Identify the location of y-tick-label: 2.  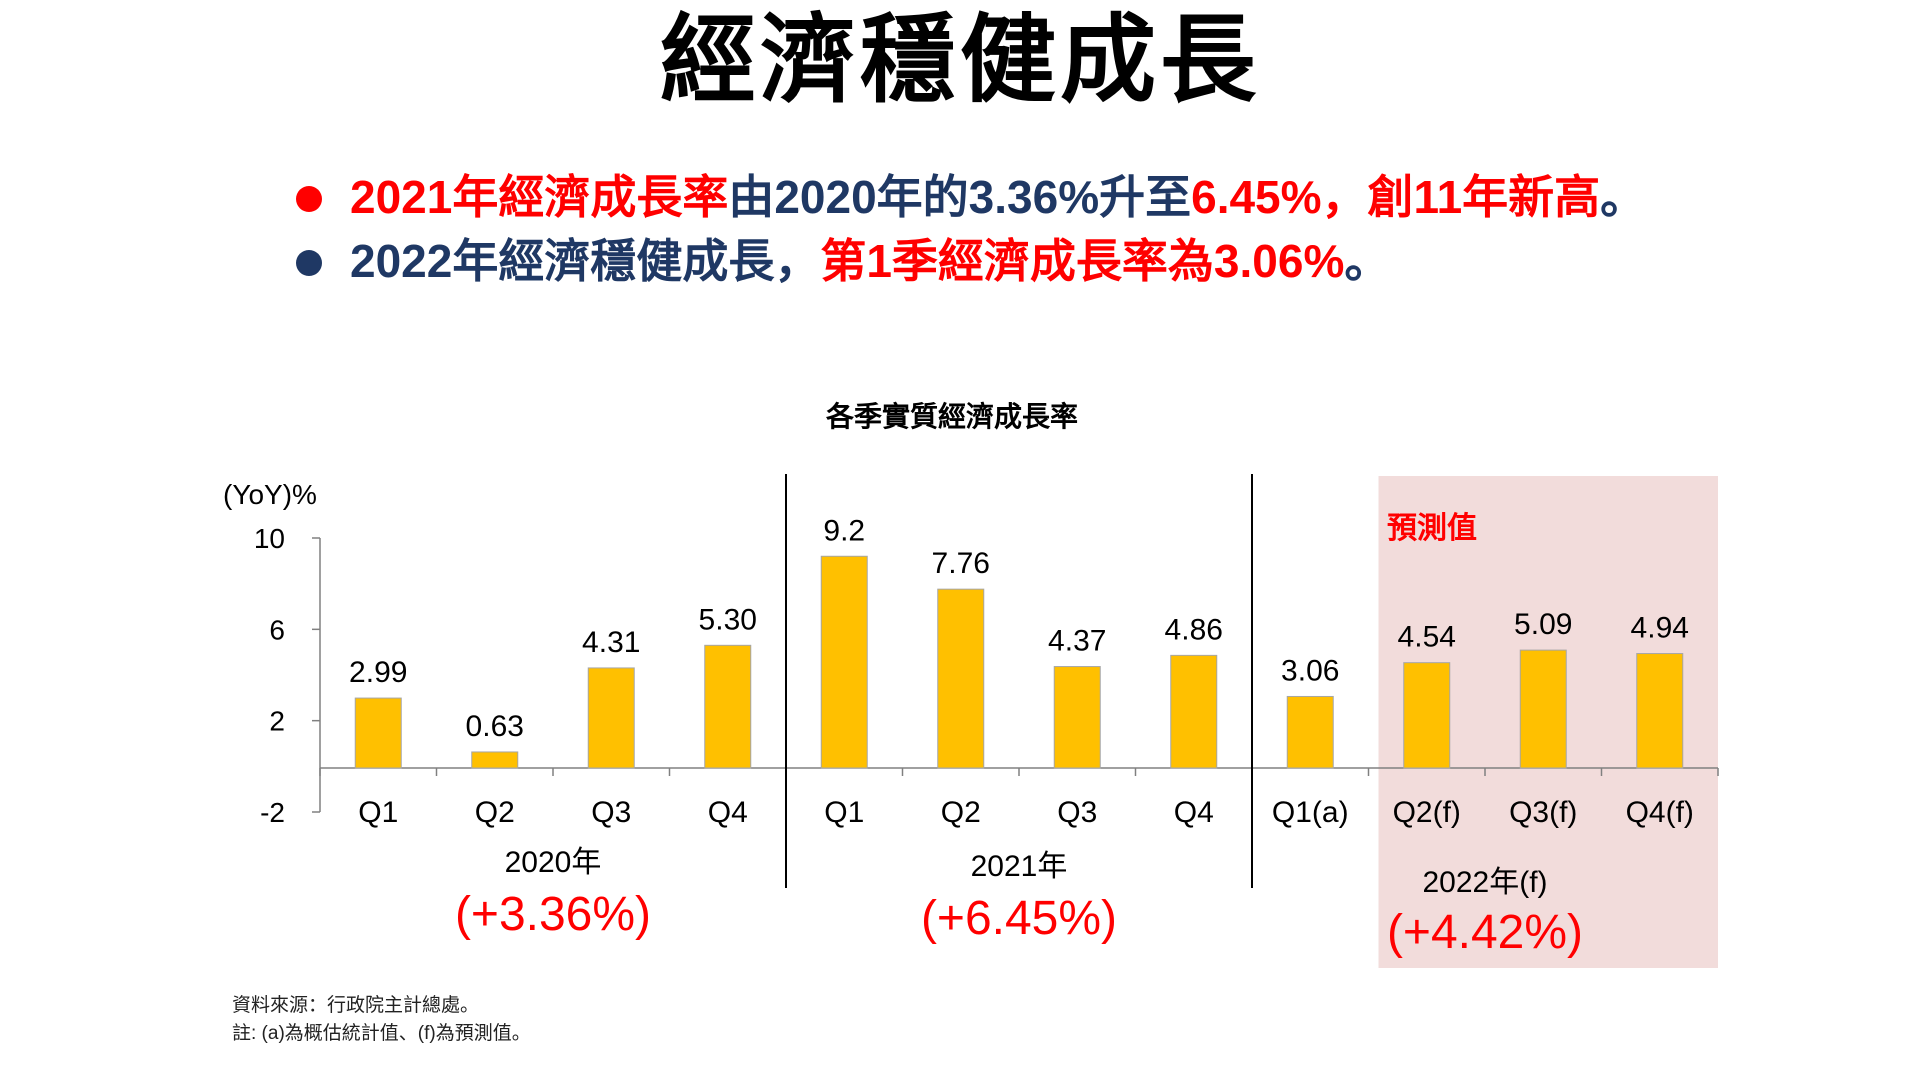
(277, 721).